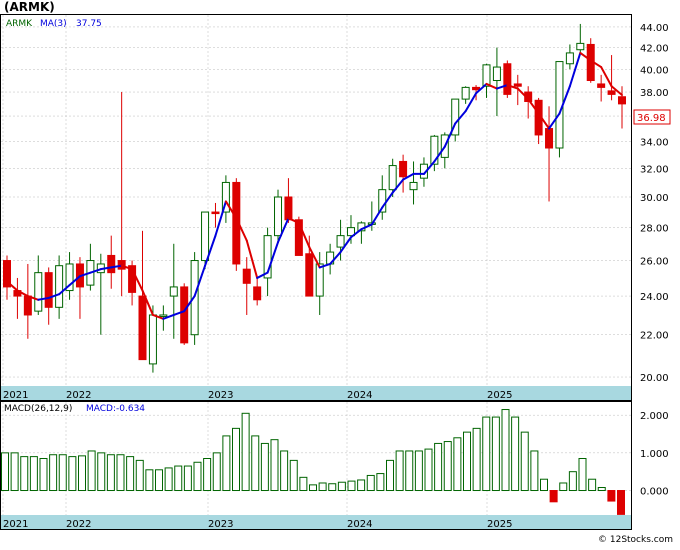 The image size is (680, 550). I want to click on price-x-label: 2024, so click(359, 395).